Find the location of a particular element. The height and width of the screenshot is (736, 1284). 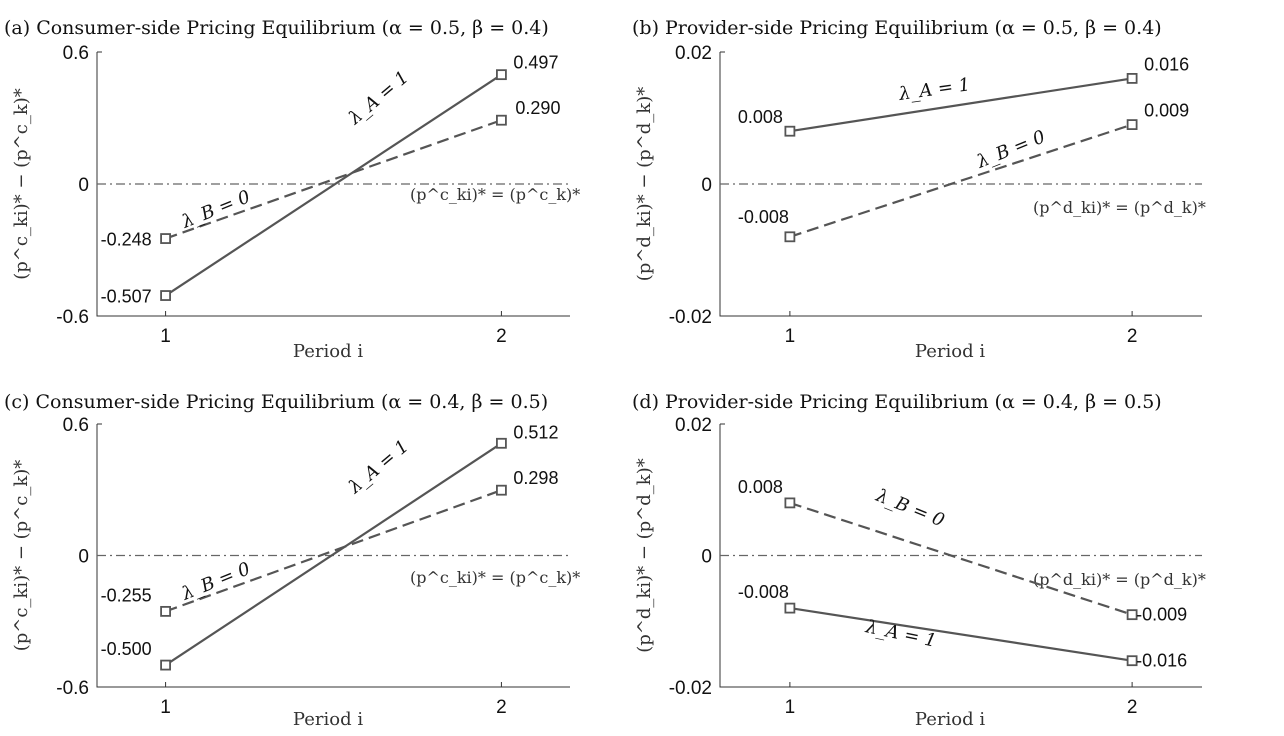

data-label: 0.497 is located at coordinates (535, 63).